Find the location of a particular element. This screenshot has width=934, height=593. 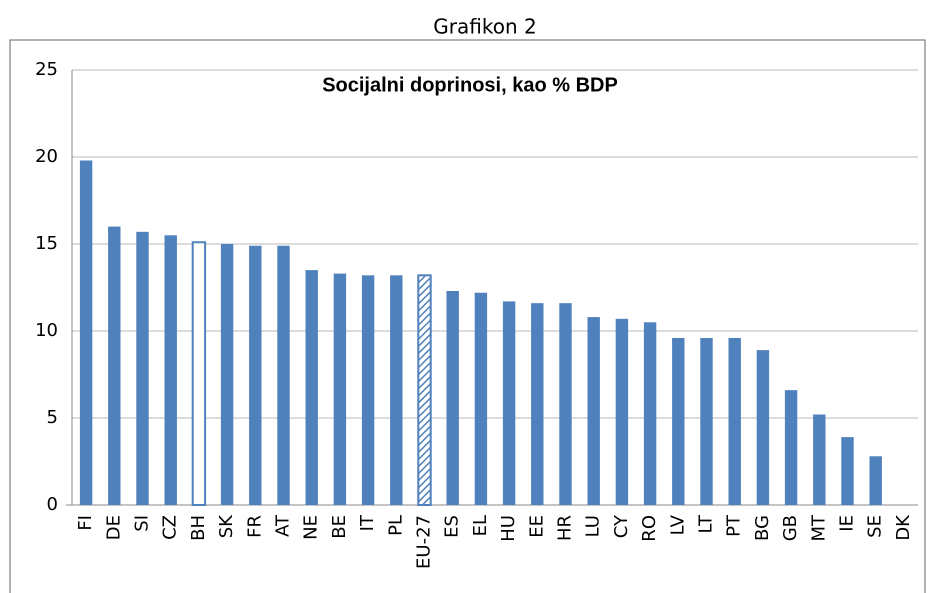

x-tick-label: SE is located at coordinates (875, 526).